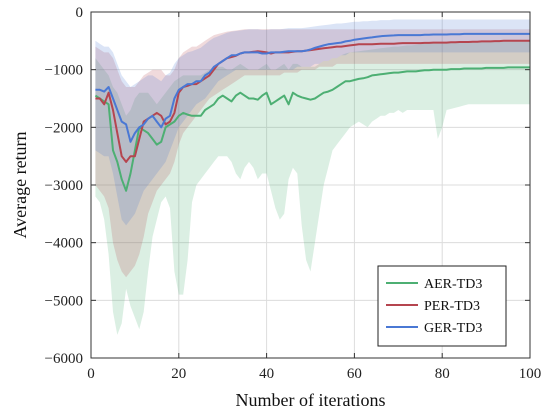 The width and height of the screenshot is (550, 412). Describe the element at coordinates (91, 374) in the screenshot. I see `x-tick-label: 0` at that location.